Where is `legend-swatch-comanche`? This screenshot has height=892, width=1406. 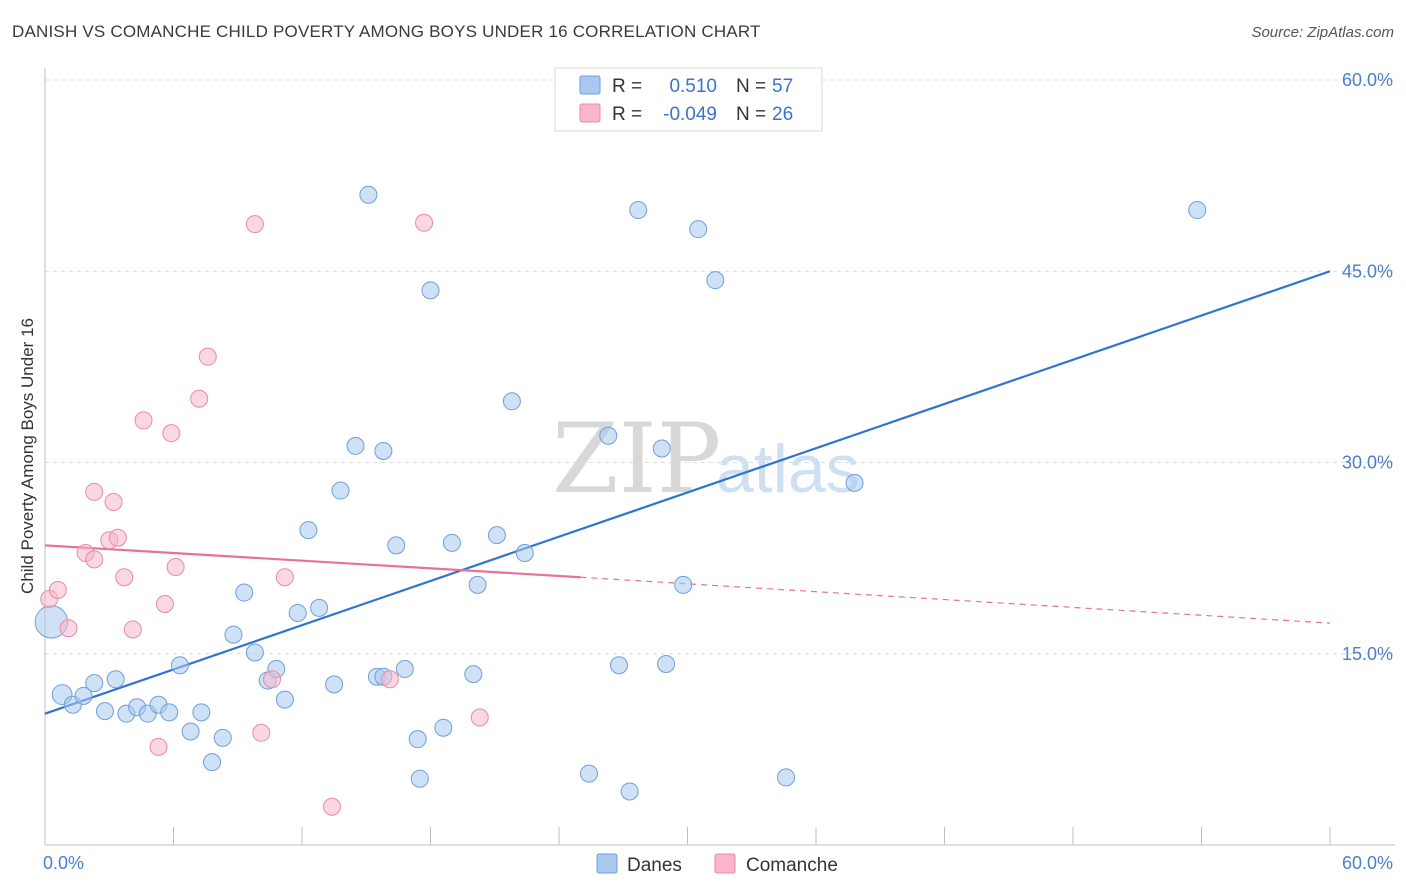 legend-swatch-comanche is located at coordinates (590, 113).